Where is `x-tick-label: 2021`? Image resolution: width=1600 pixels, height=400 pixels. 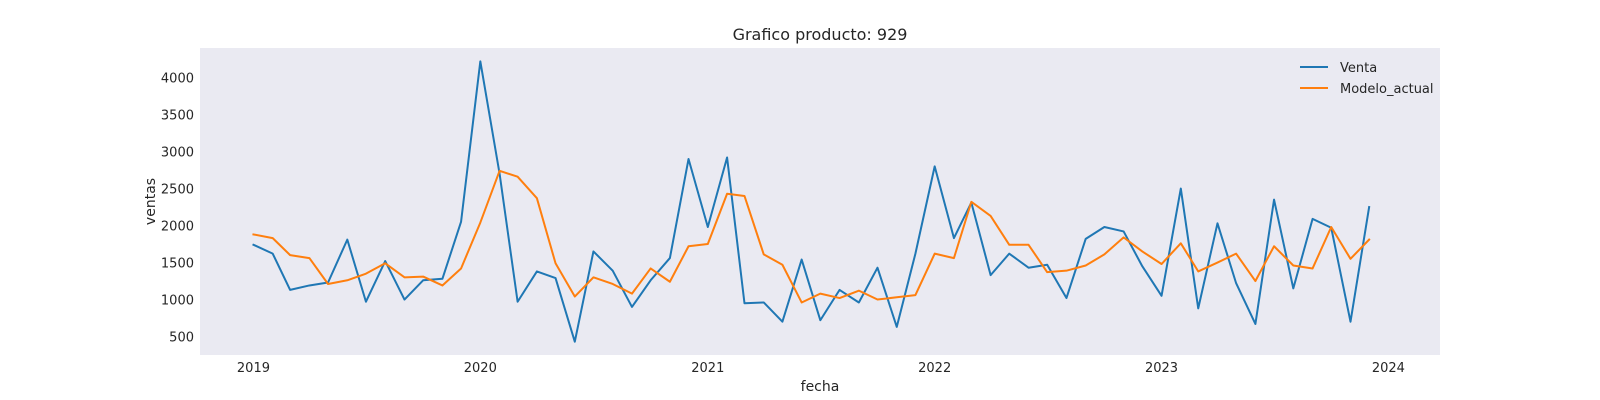 x-tick-label: 2021 is located at coordinates (707, 368).